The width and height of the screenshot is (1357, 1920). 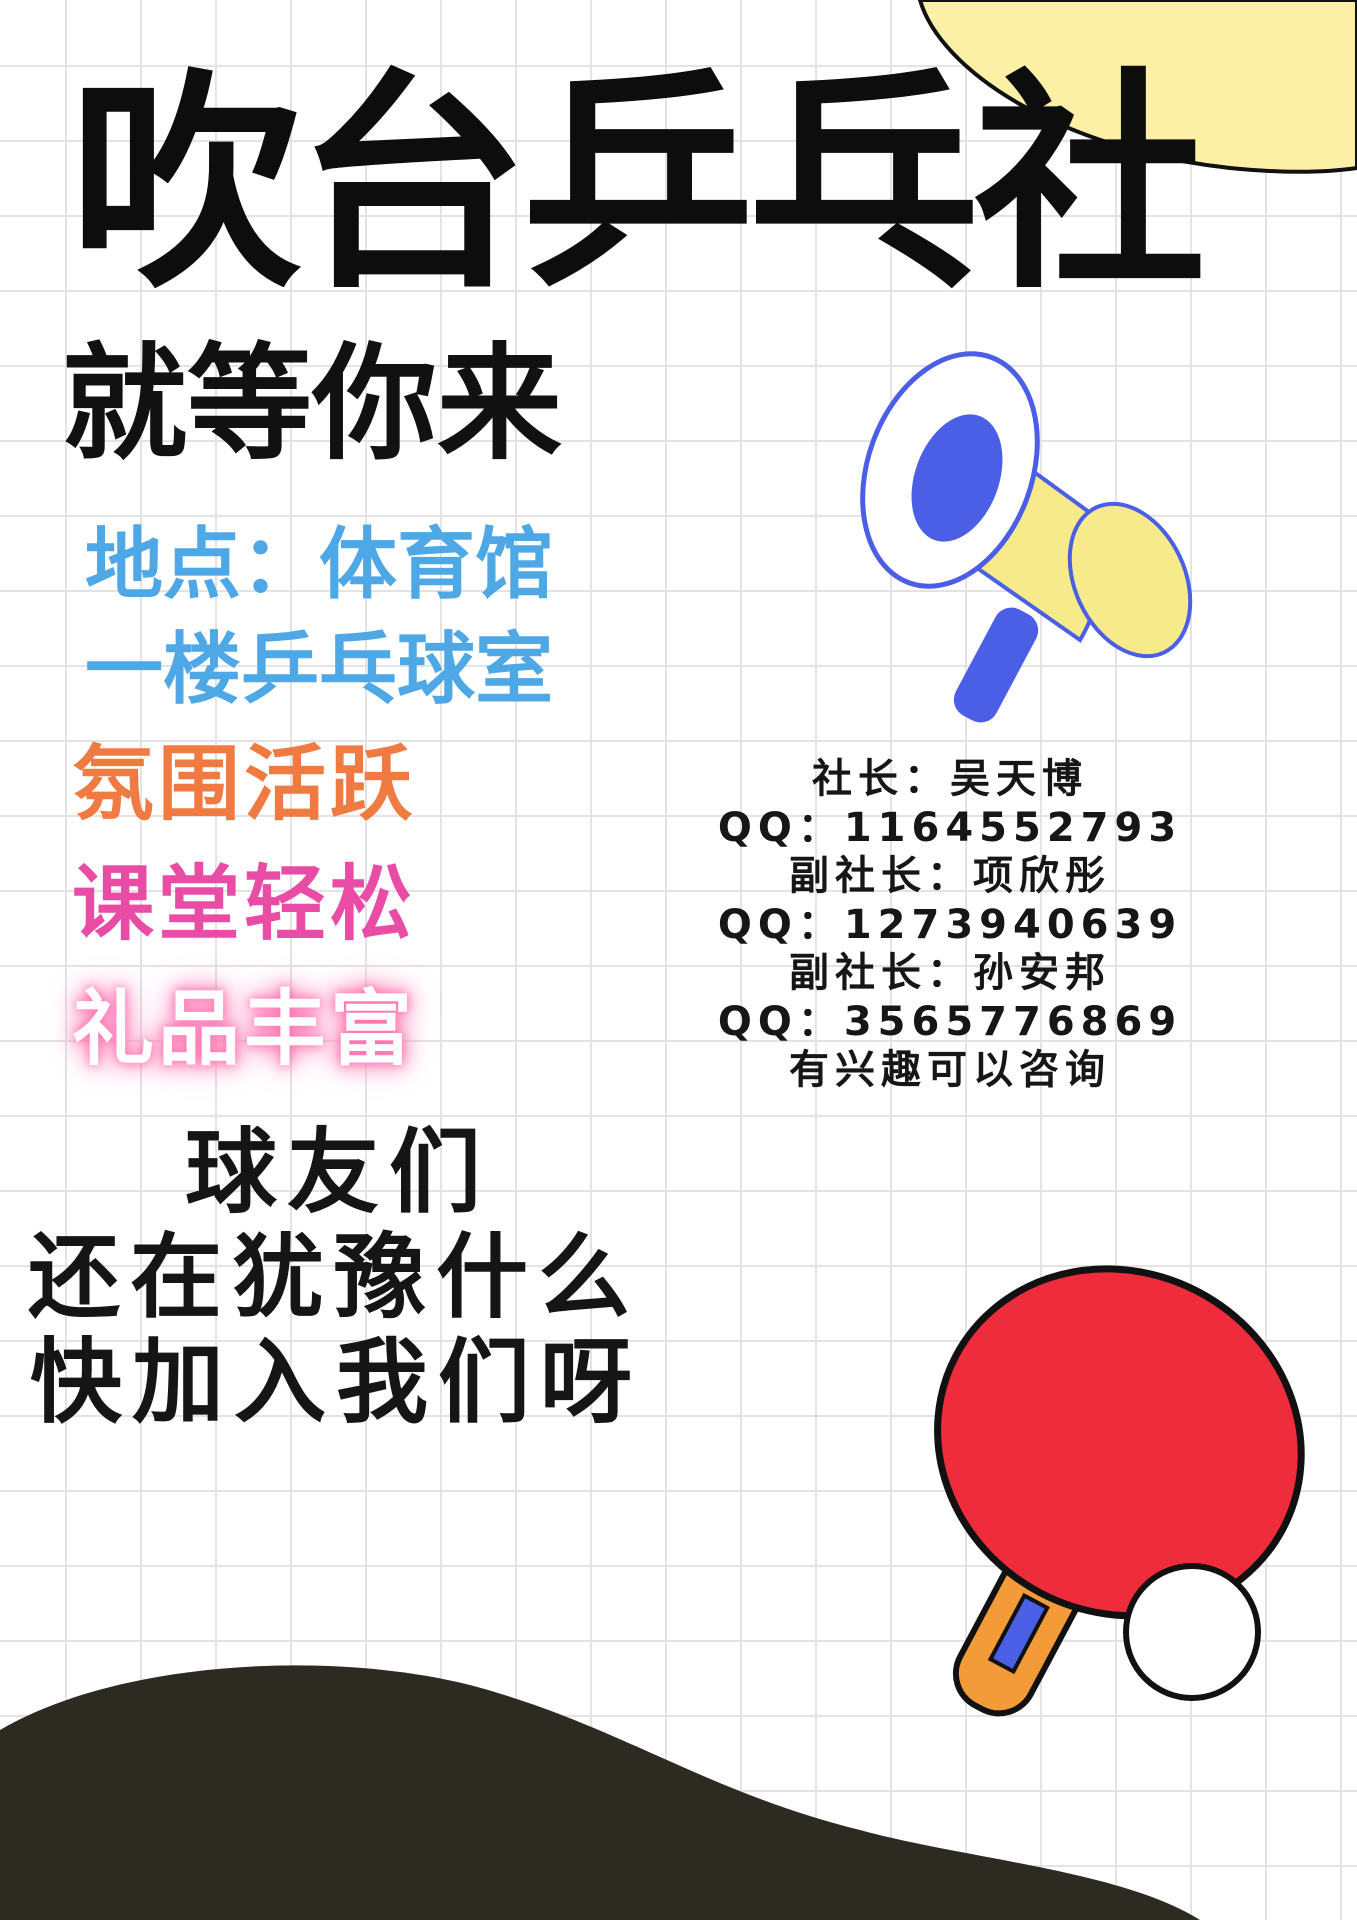 I want to click on vice-president-2-name: 副社长：孙安邦, so click(x=950, y=973).